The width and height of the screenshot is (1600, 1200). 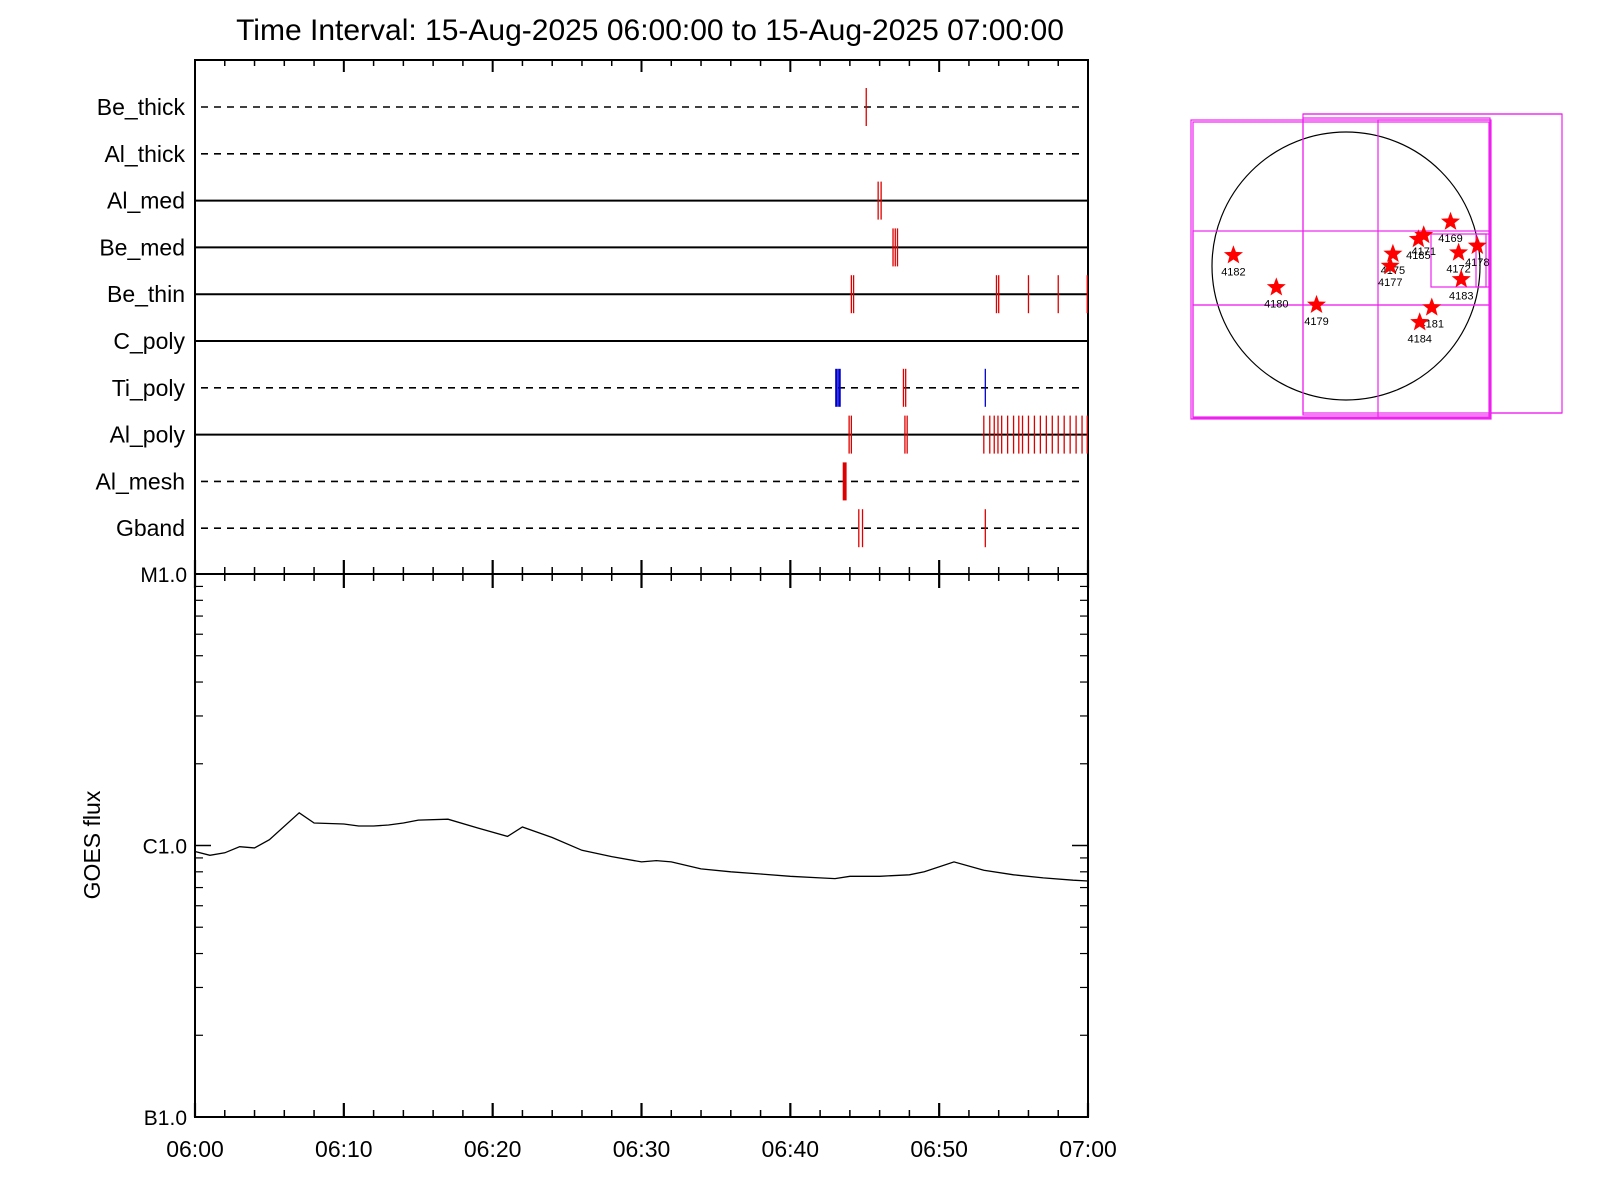 What do you see at coordinates (141, 107) in the screenshot?
I see `row-label-be_thick: Be_thick` at bounding box center [141, 107].